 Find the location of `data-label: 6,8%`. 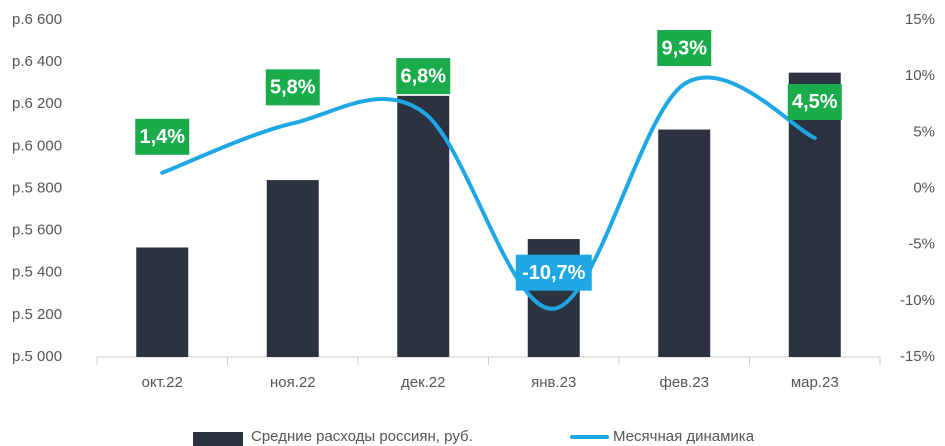

data-label: 6,8% is located at coordinates (423, 76).